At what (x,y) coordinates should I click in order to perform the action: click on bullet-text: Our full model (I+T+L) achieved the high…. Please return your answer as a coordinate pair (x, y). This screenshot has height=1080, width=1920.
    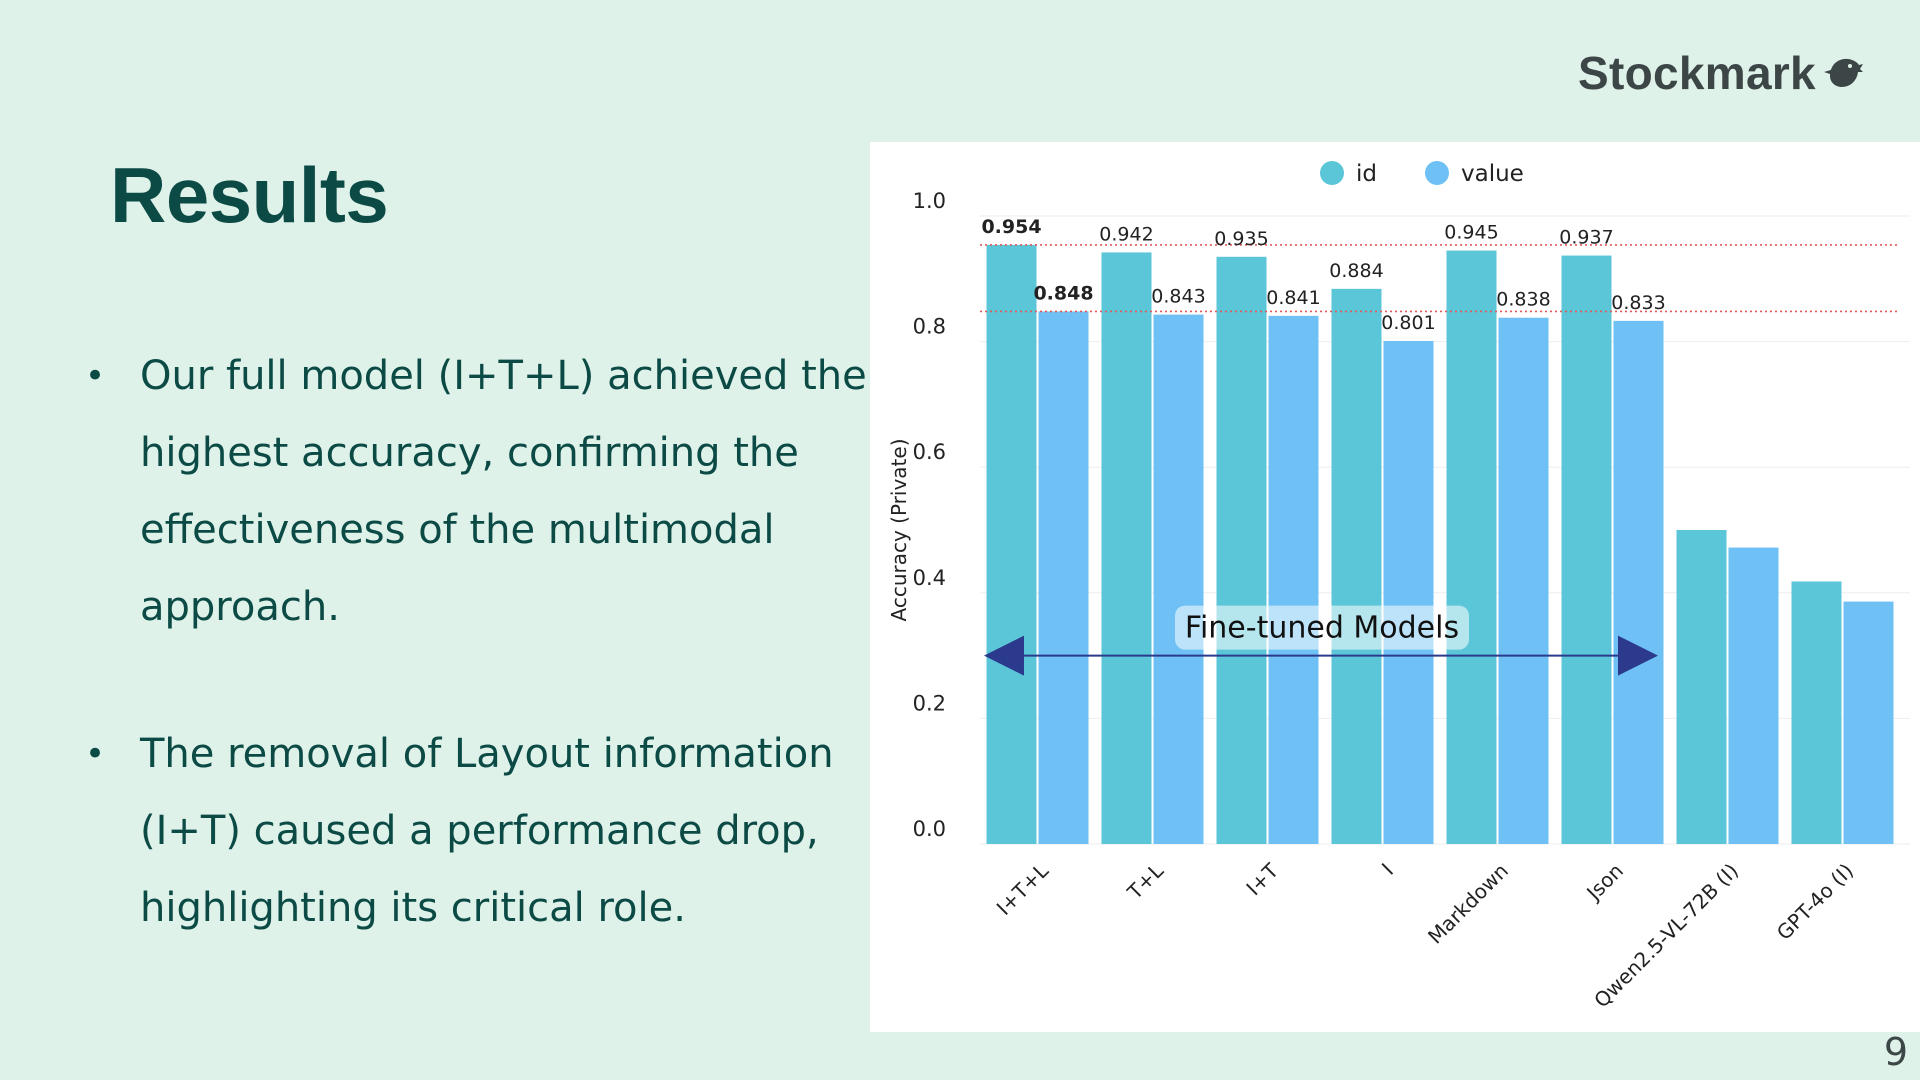
    Looking at the image, I should click on (503, 491).